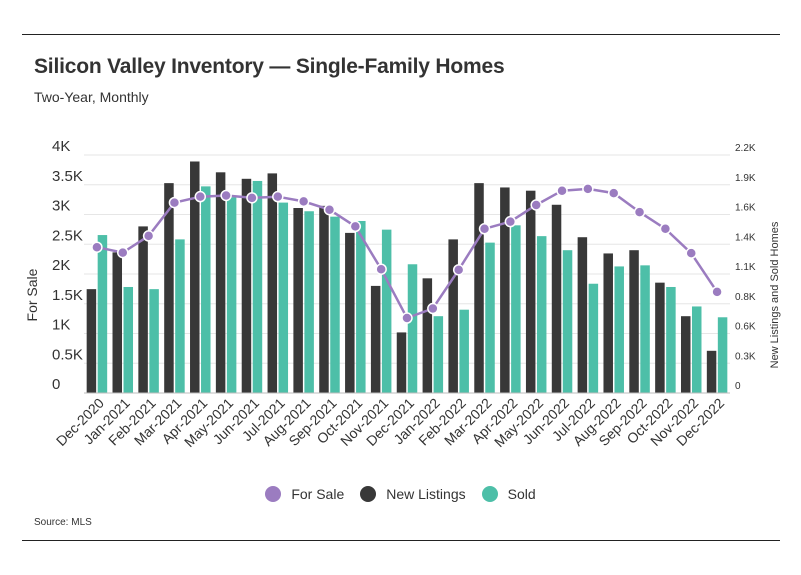 The image size is (801, 575). Describe the element at coordinates (401, 540) in the screenshot. I see `bottom-rule` at that location.